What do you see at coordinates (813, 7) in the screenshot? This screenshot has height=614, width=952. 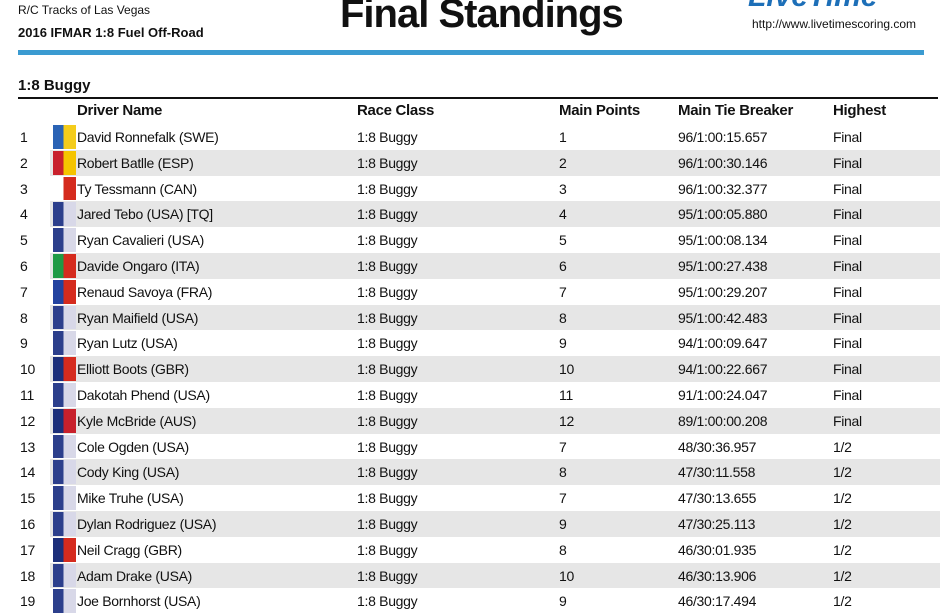 I see `logo: LiveTime` at bounding box center [813, 7].